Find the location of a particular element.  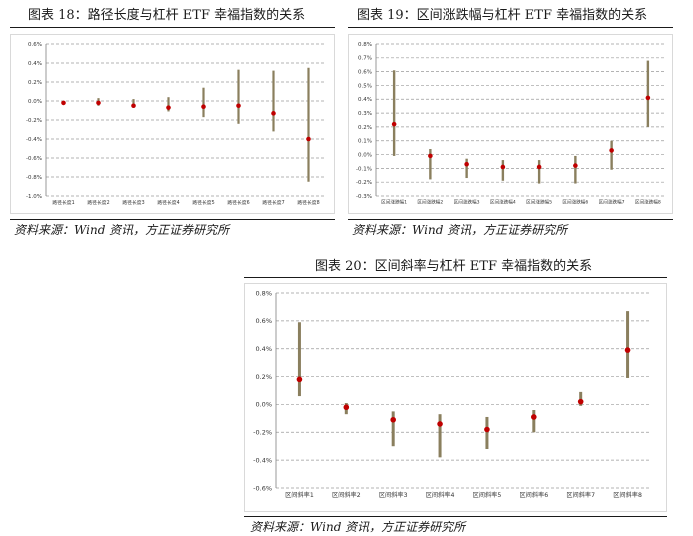

y-tick-label: -1.0% is located at coordinates (34, 197).